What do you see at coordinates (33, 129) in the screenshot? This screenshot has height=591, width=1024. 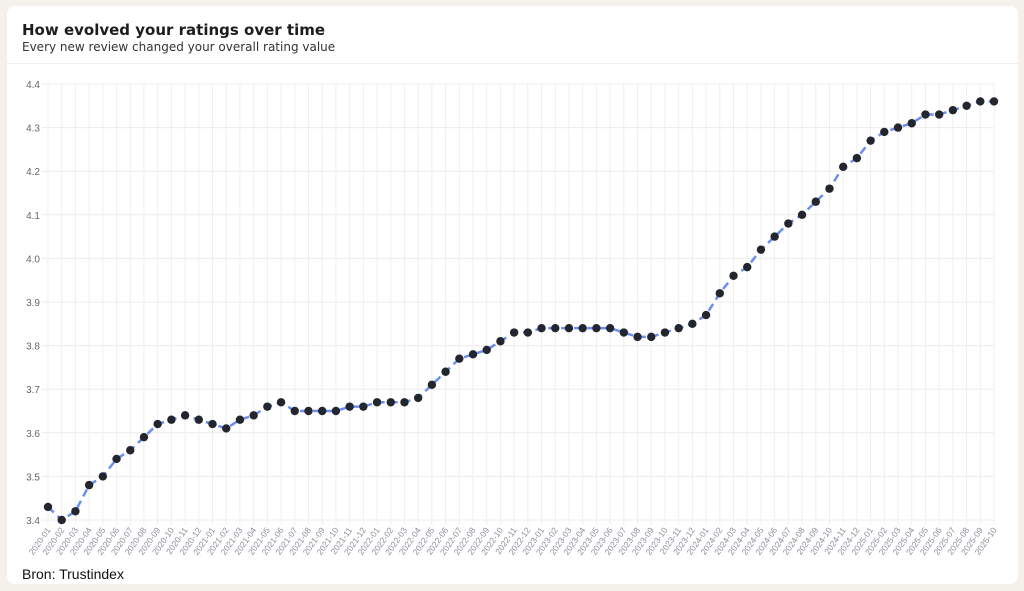 I see `y-tick-label: 4.3` at bounding box center [33, 129].